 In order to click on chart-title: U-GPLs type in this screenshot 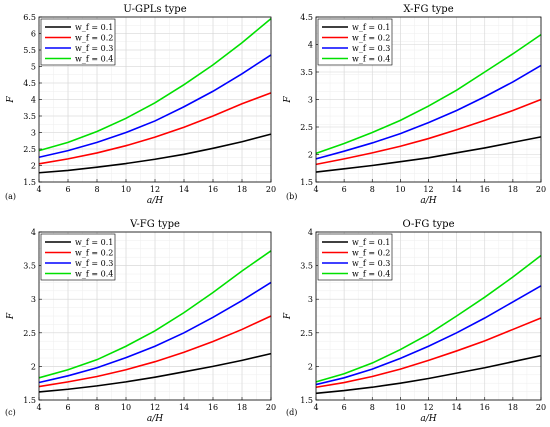, I will do `click(154, 9)`.